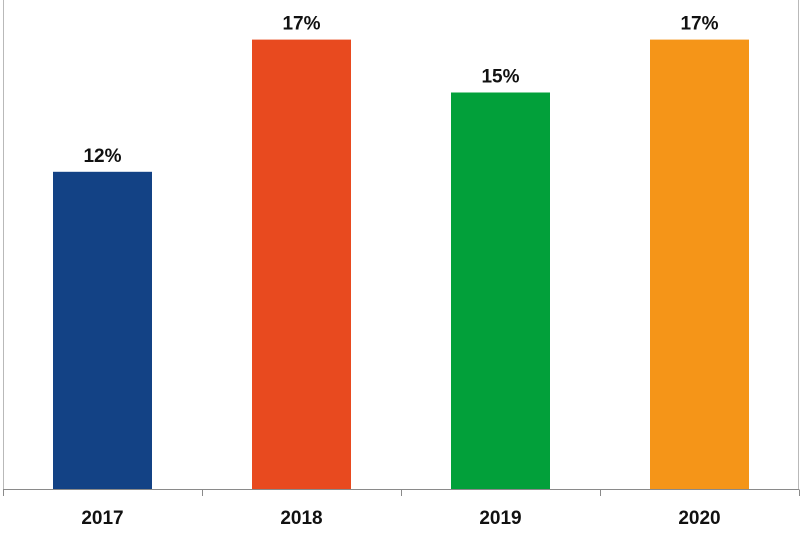 The width and height of the screenshot is (805, 549). Describe the element at coordinates (102, 330) in the screenshot. I see `bar-2017` at that location.